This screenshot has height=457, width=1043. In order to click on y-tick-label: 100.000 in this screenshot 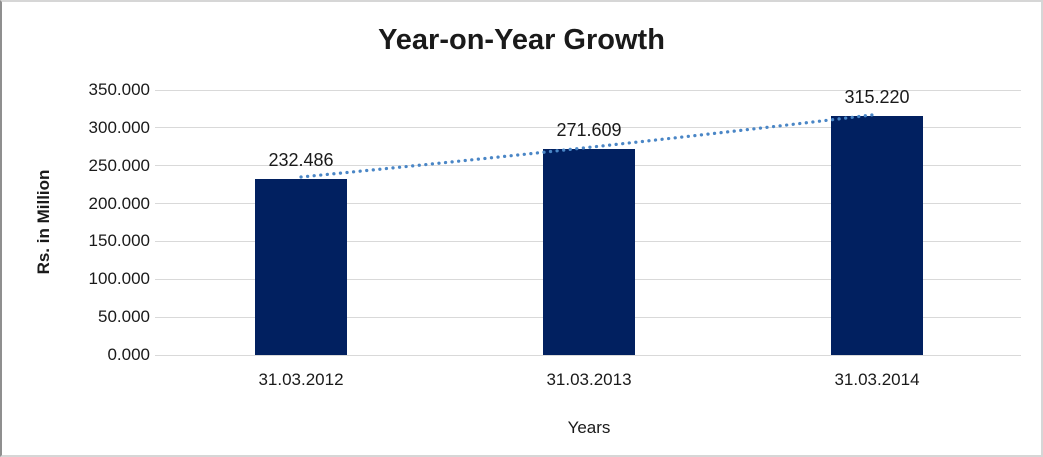, I will do `click(119, 279)`.